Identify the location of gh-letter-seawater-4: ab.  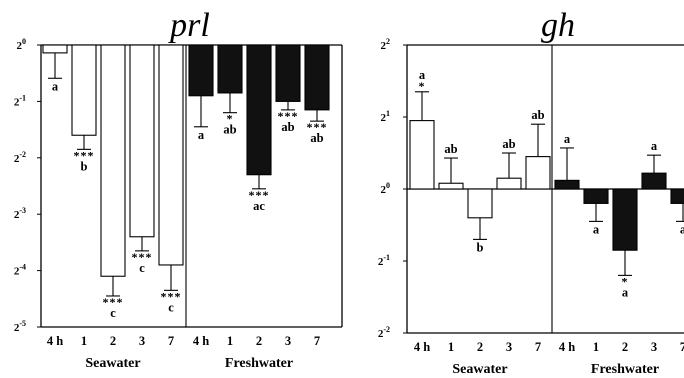
(537, 115).